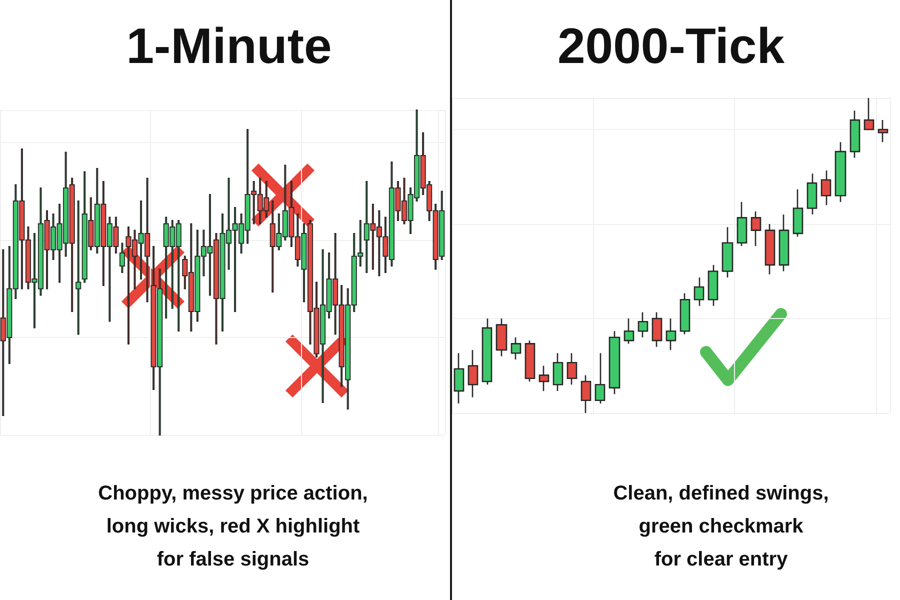  Describe the element at coordinates (671, 46) in the screenshot. I see `chart-title: 2000-Tick` at that location.